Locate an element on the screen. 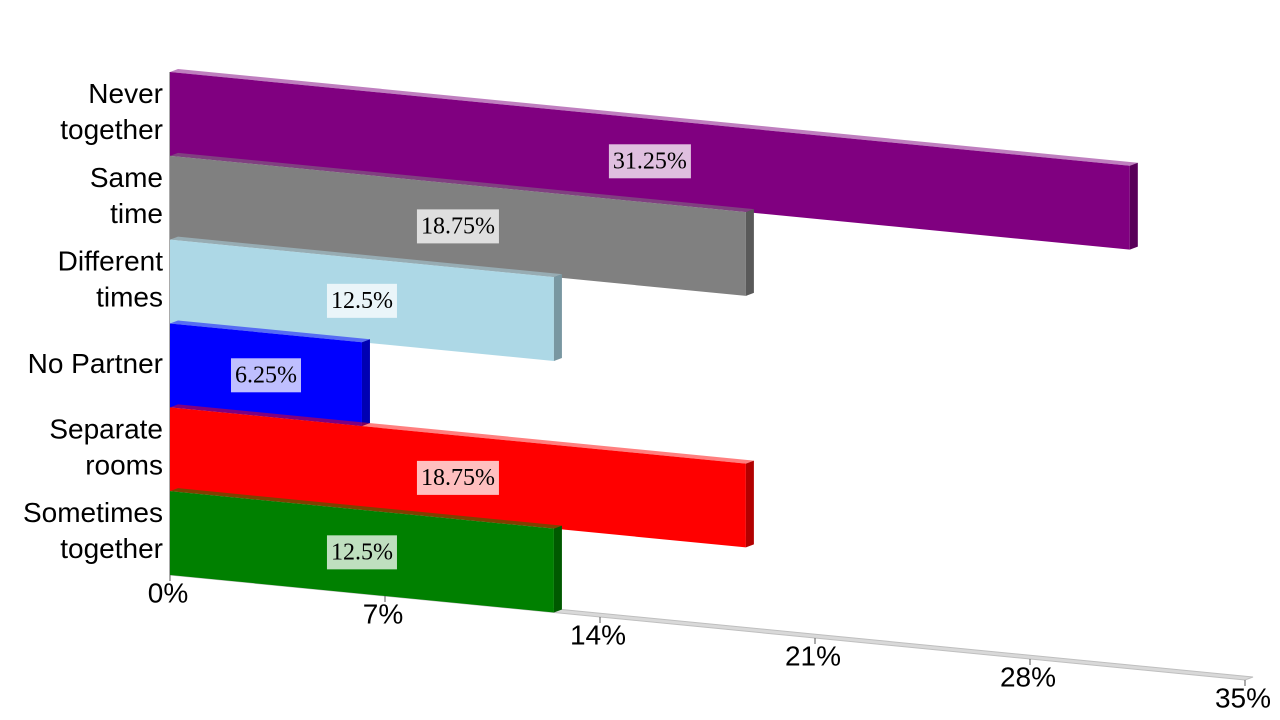  y-tick-label-line: time is located at coordinates (136, 213).